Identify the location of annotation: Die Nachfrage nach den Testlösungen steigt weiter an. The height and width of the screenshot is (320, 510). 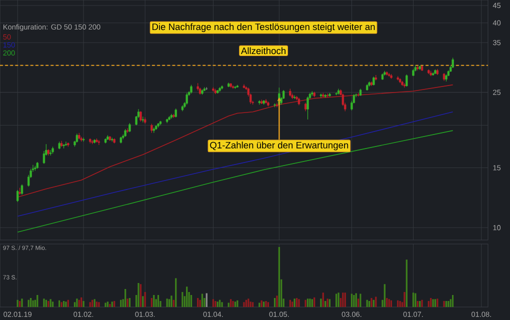
(263, 27).